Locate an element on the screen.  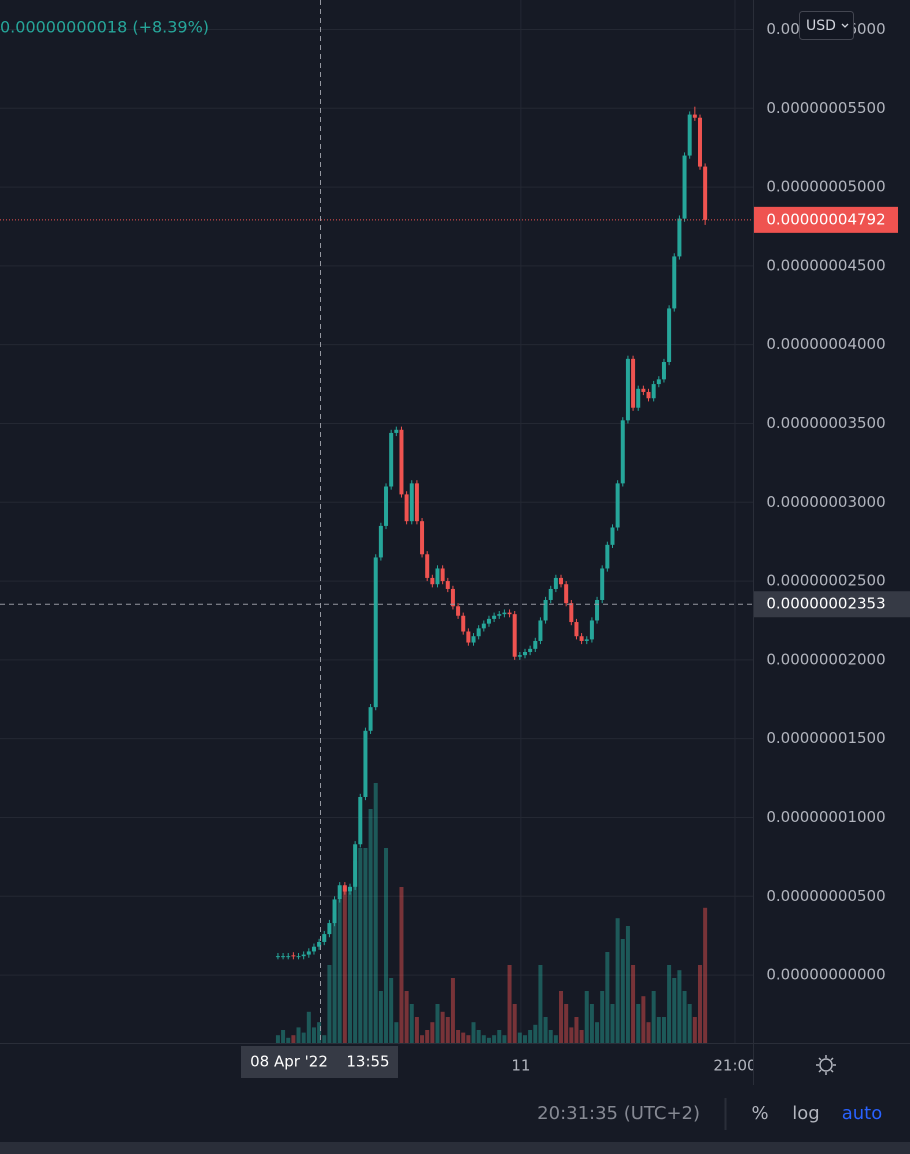
last-price-box is located at coordinates (826, 219).